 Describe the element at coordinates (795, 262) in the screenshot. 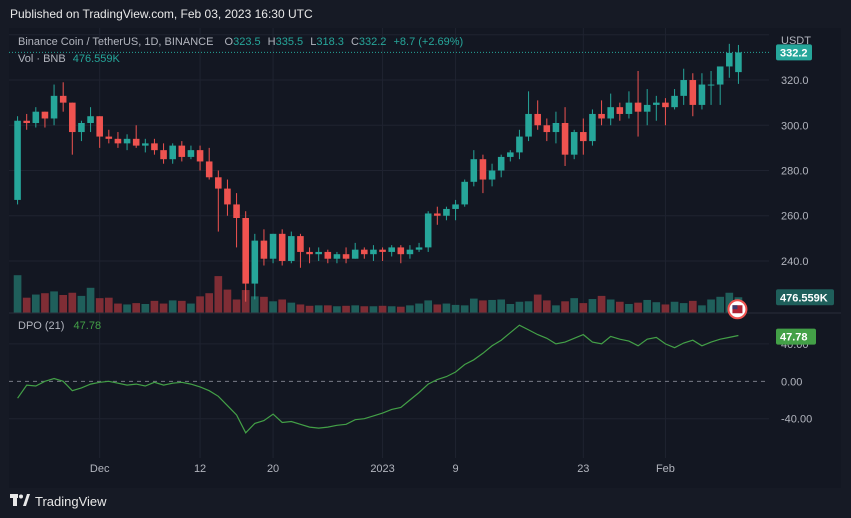

I see `price-tick-label: 240.0` at that location.